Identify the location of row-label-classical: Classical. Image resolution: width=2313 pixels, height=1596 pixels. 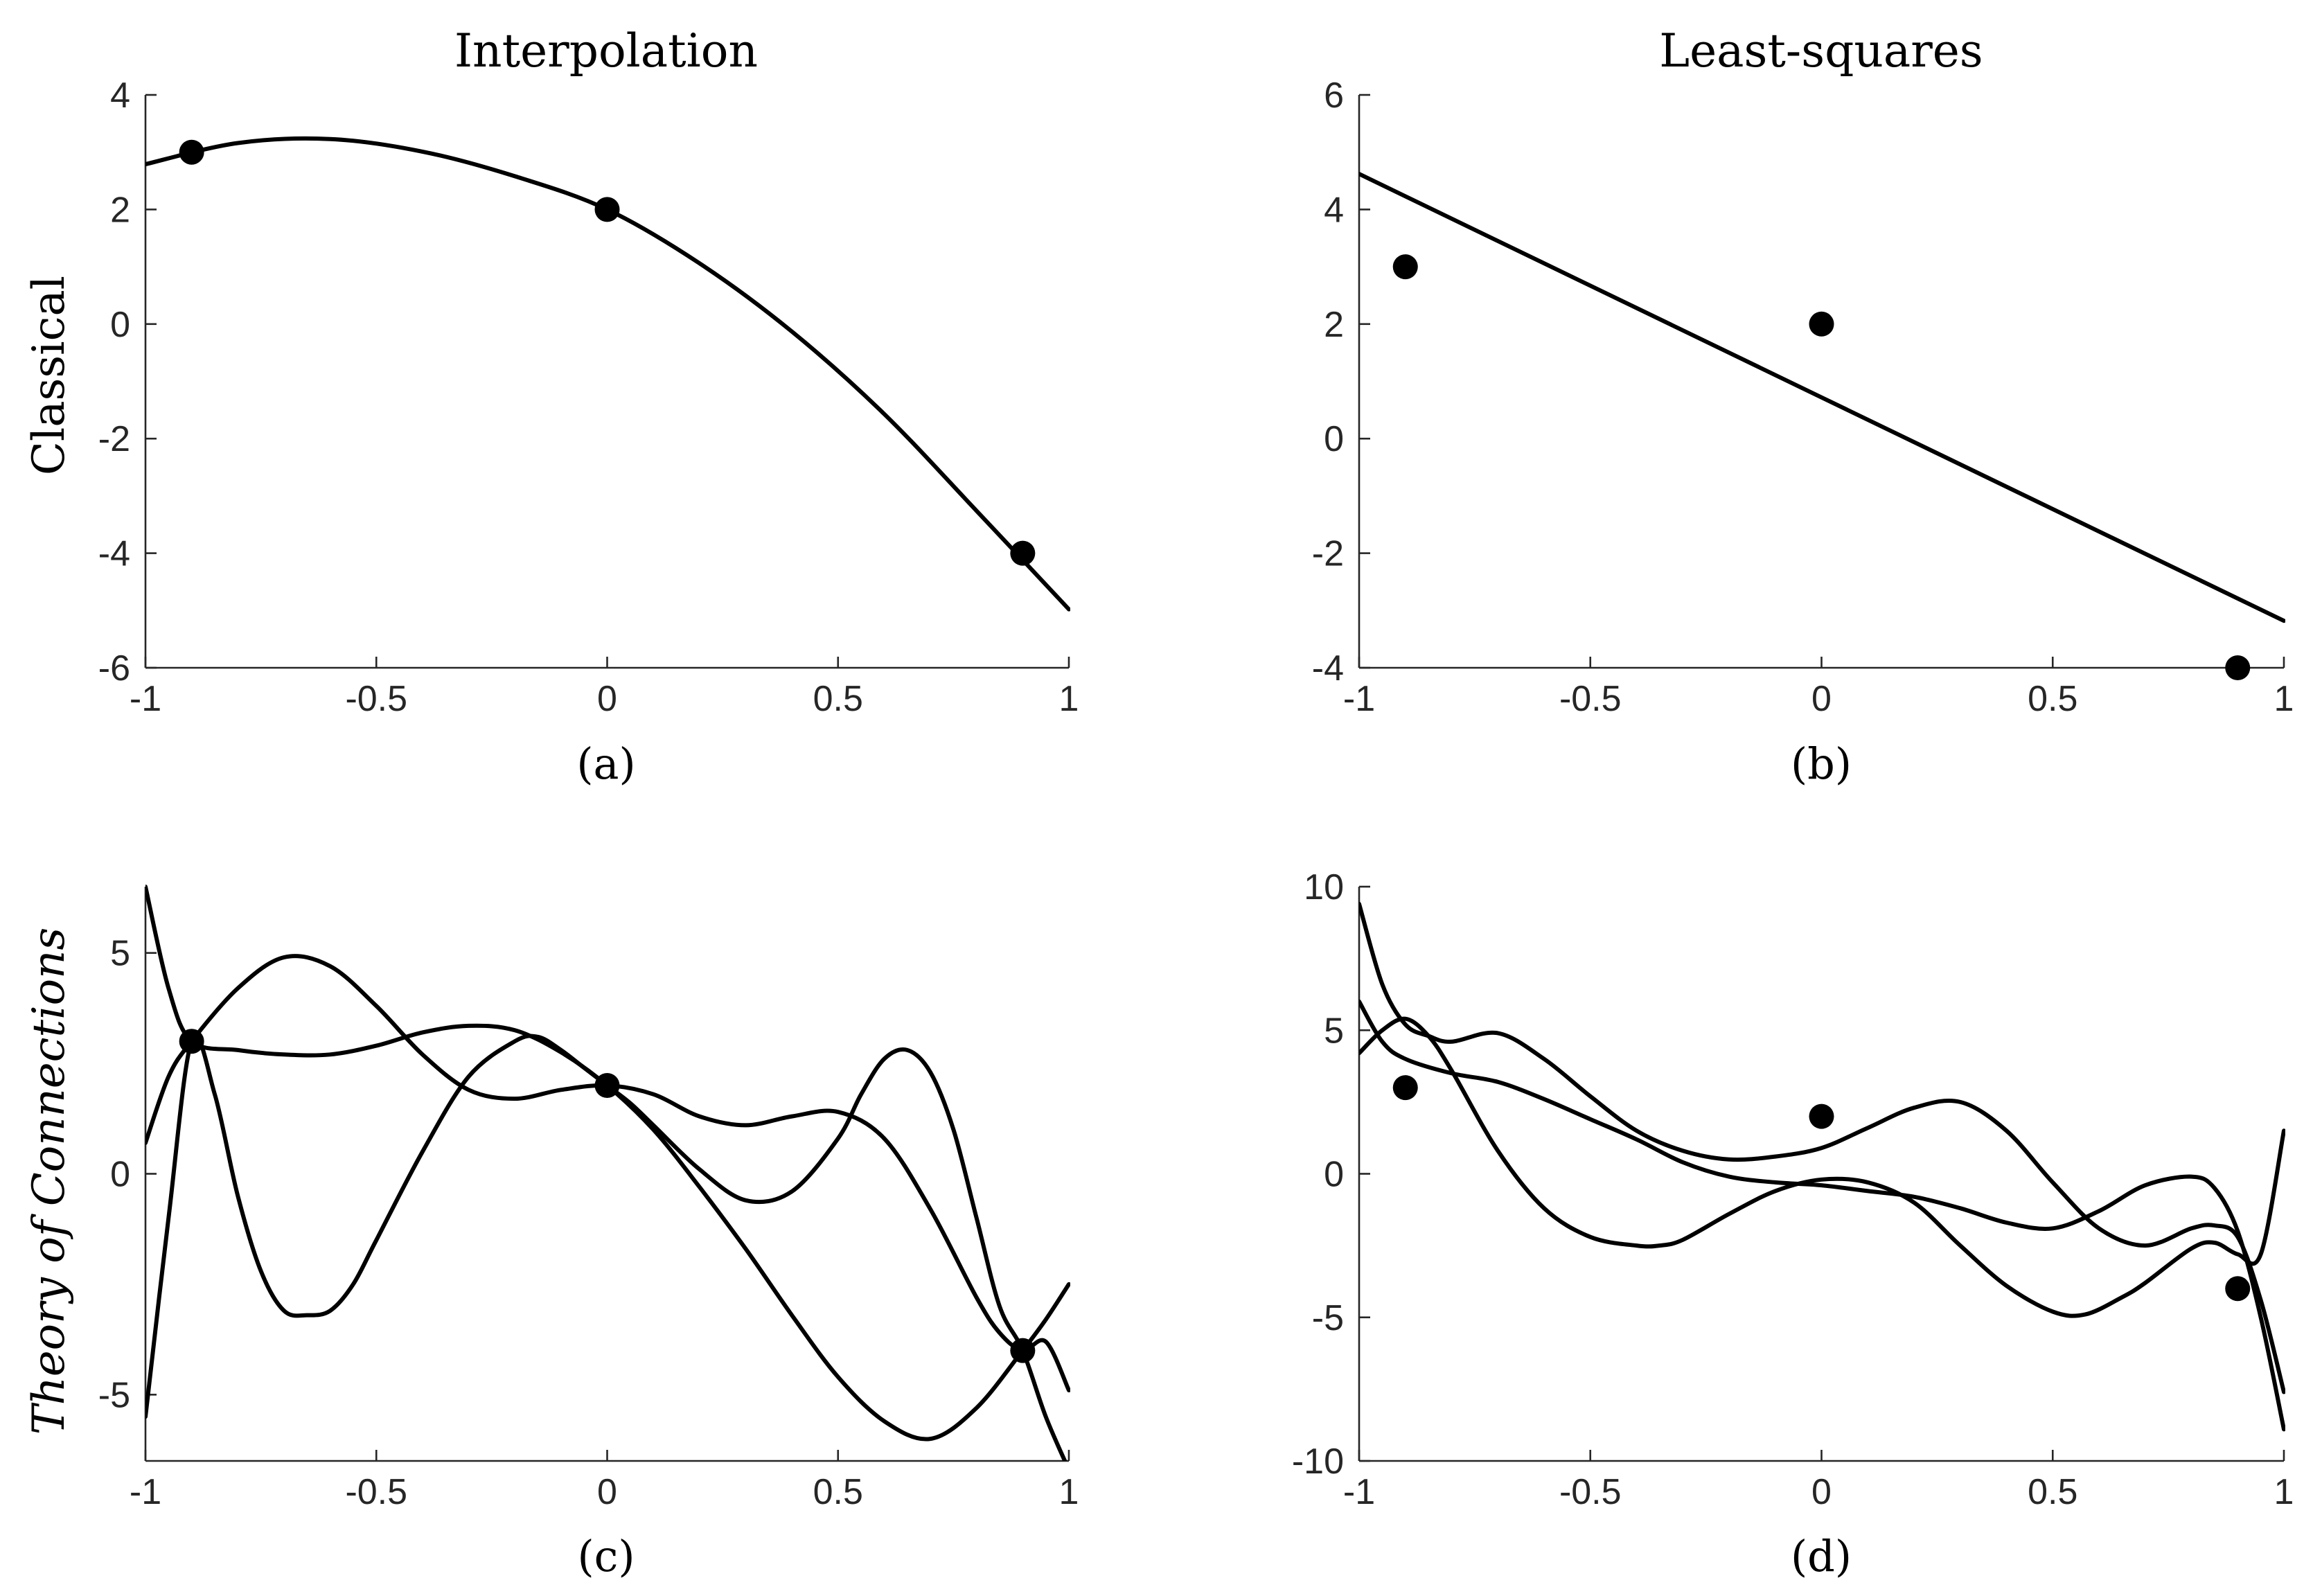
(49, 375).